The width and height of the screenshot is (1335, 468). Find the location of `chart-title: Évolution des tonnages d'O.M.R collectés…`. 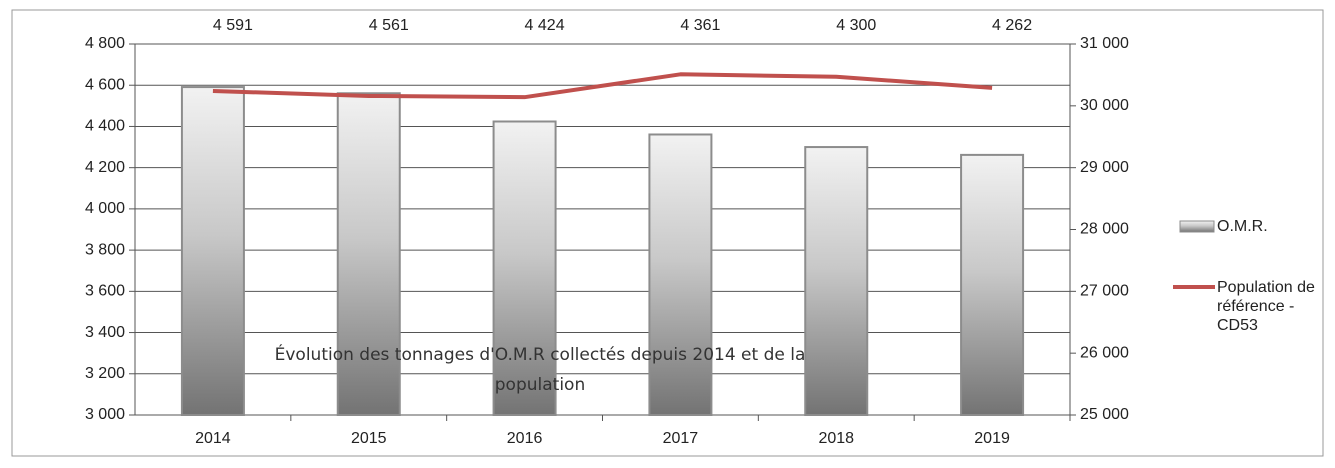

chart-title: Évolution des tonnages d'O.M.R collectés… is located at coordinates (540, 370).